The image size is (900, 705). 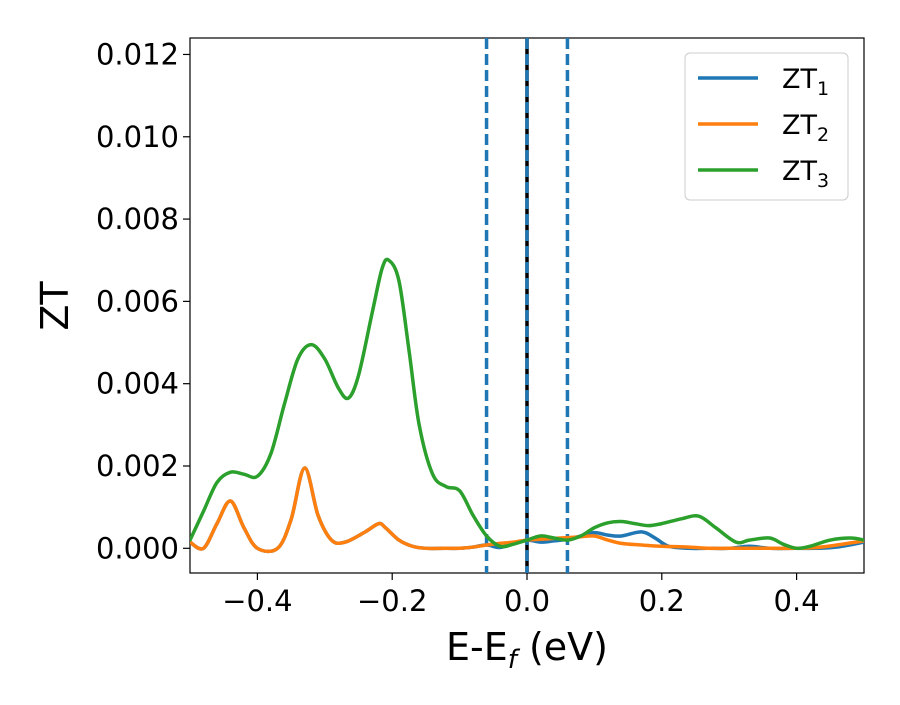 I want to click on legend-box, so click(x=766, y=126).